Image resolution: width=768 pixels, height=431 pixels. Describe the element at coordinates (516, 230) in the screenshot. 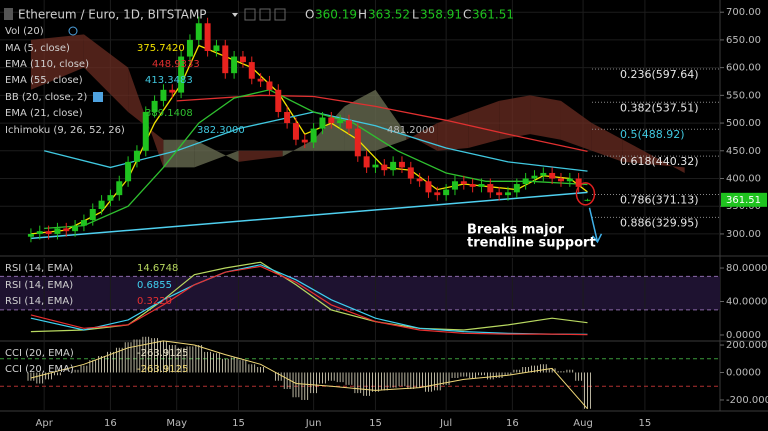

I see `annotation: Breaks major` at that location.